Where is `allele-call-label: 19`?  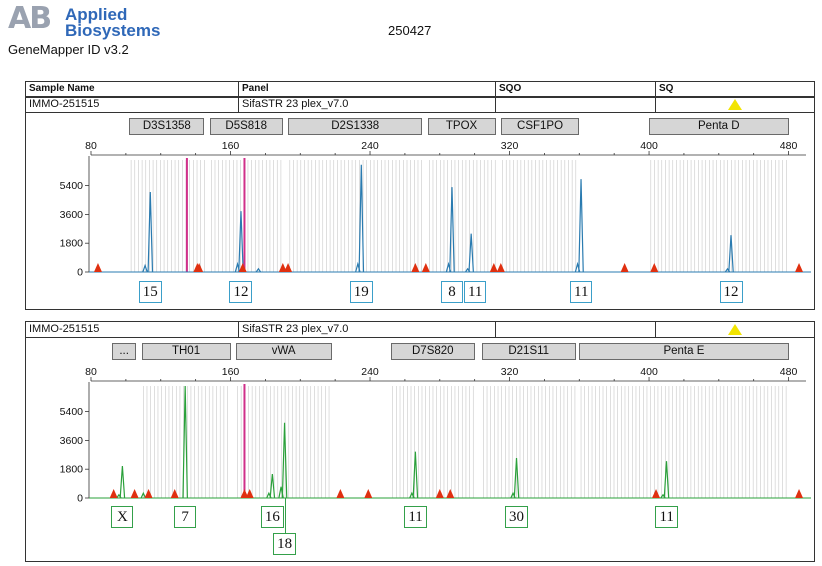
allele-call-label: 19 is located at coordinates (361, 292).